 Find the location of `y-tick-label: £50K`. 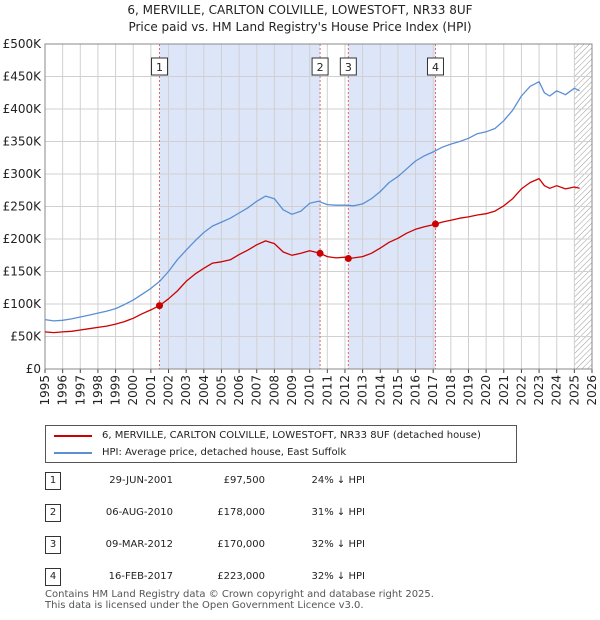

y-tick-label: £50K is located at coordinates (26, 337).